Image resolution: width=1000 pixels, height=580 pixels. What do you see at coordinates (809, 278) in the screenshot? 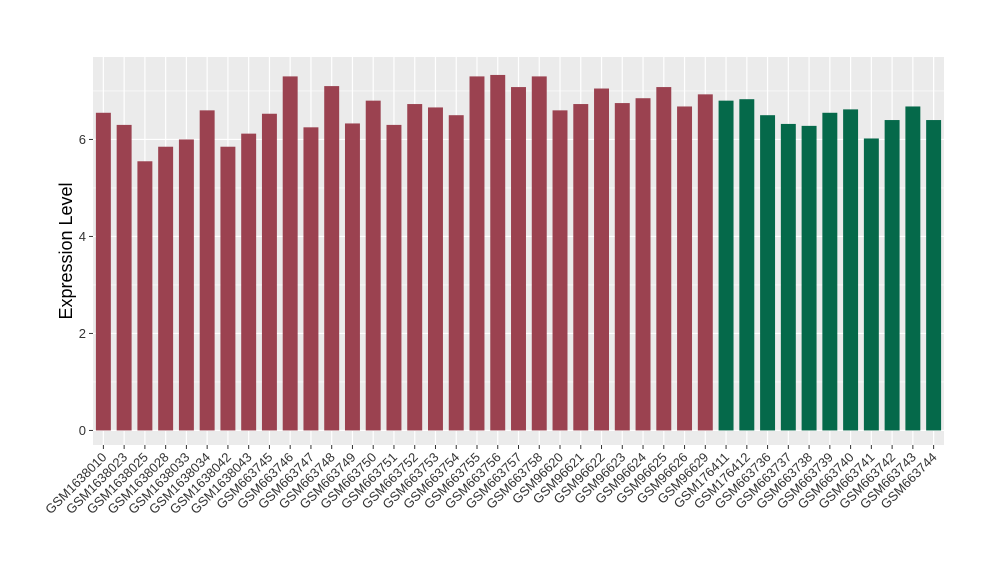
I see `bar-GSM663738` at bounding box center [809, 278].